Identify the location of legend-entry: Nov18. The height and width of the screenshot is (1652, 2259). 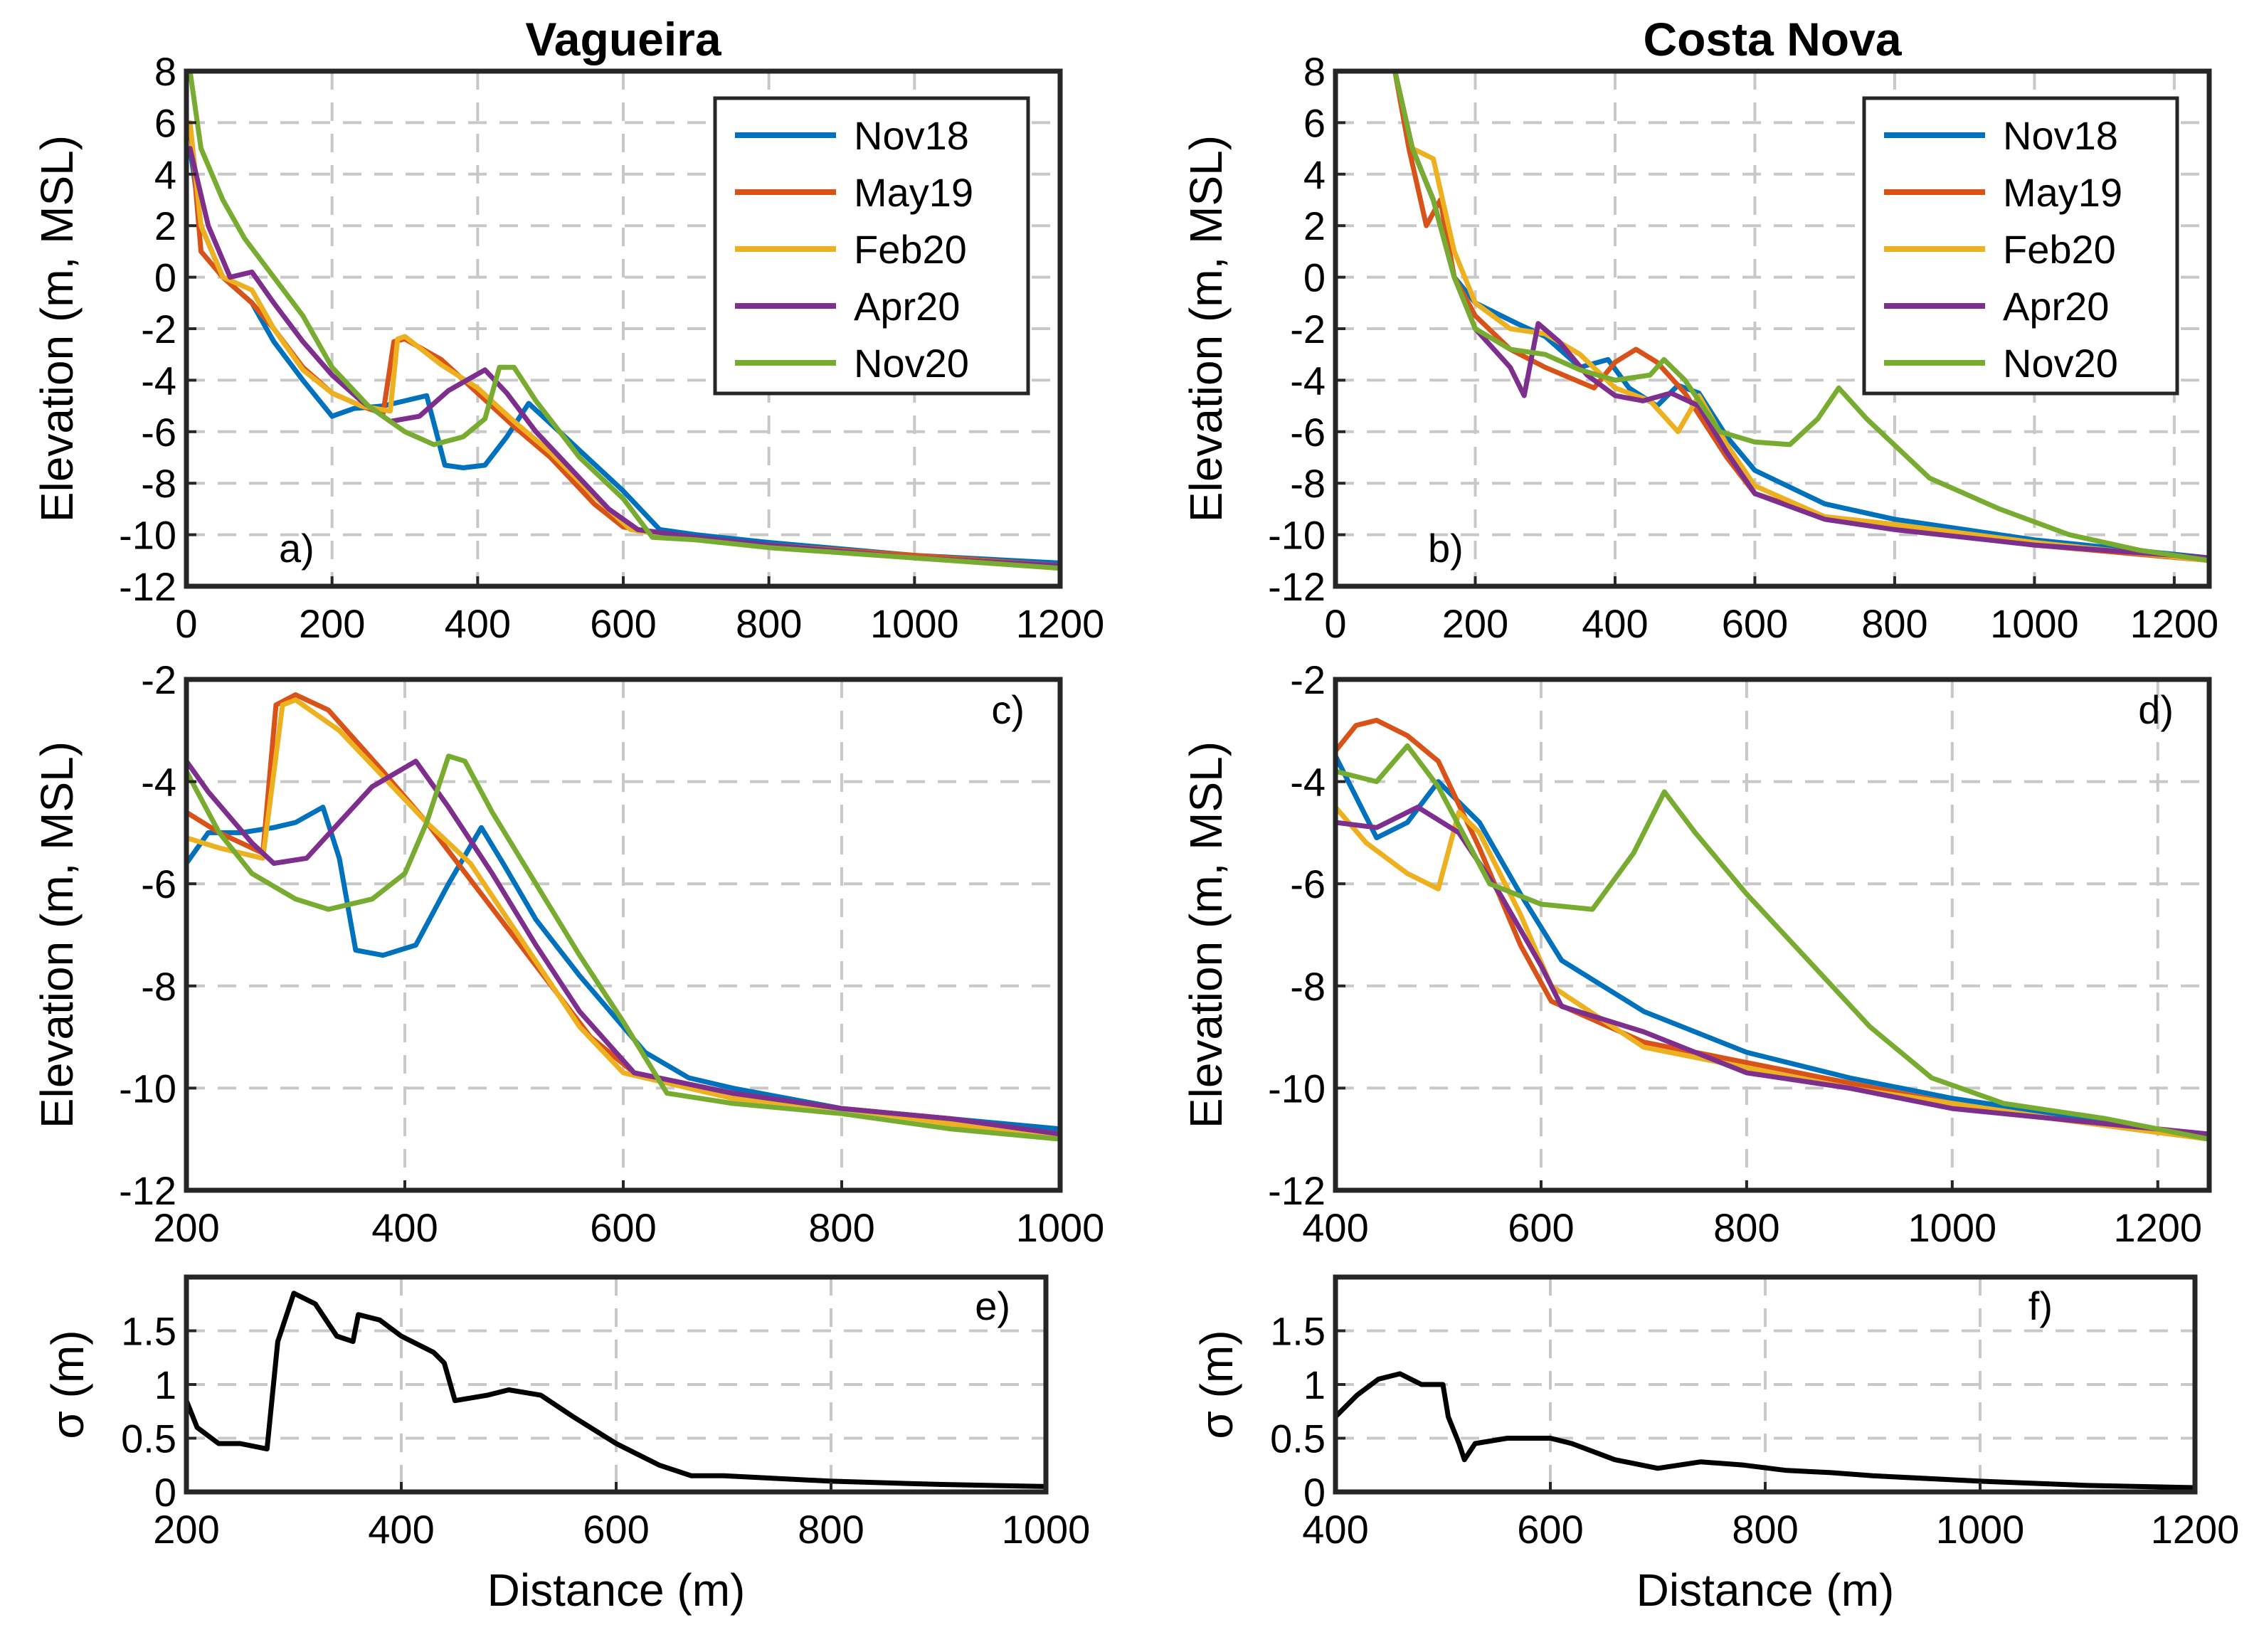
(2060, 135).